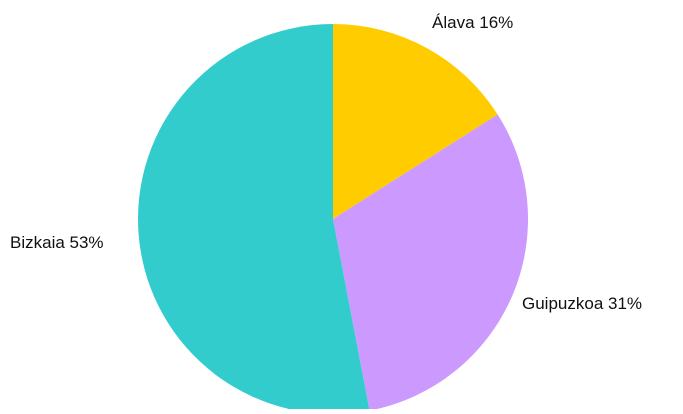 This screenshot has height=414, width=683. I want to click on pie-label-alava: Álava 16%, so click(472, 22).